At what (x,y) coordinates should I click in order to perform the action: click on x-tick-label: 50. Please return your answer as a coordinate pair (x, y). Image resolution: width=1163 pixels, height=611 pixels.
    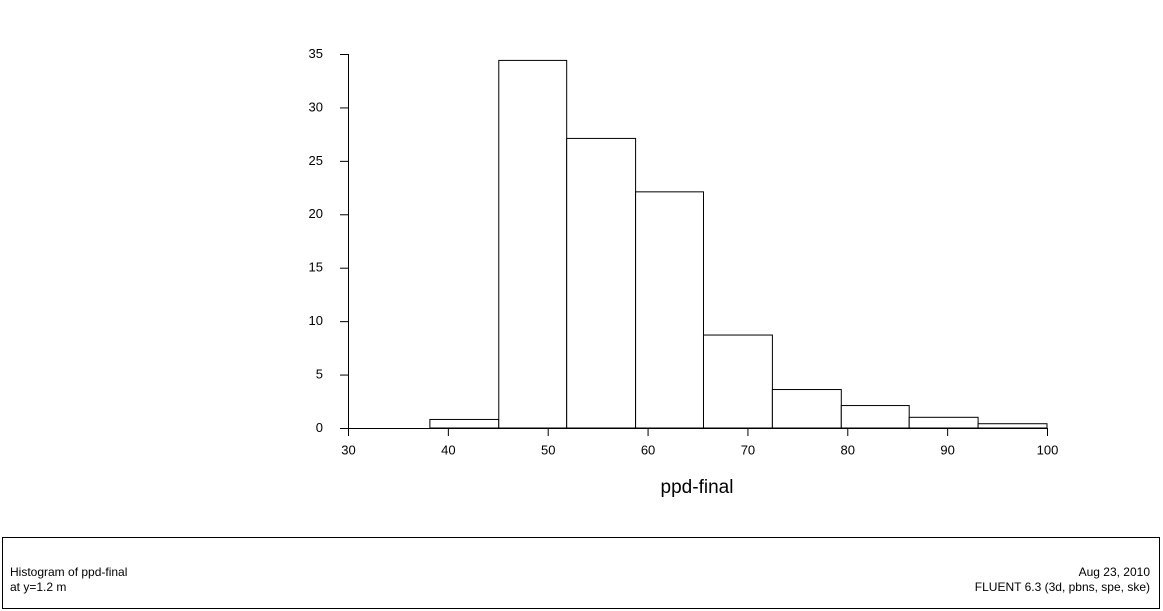
    Looking at the image, I should click on (548, 449).